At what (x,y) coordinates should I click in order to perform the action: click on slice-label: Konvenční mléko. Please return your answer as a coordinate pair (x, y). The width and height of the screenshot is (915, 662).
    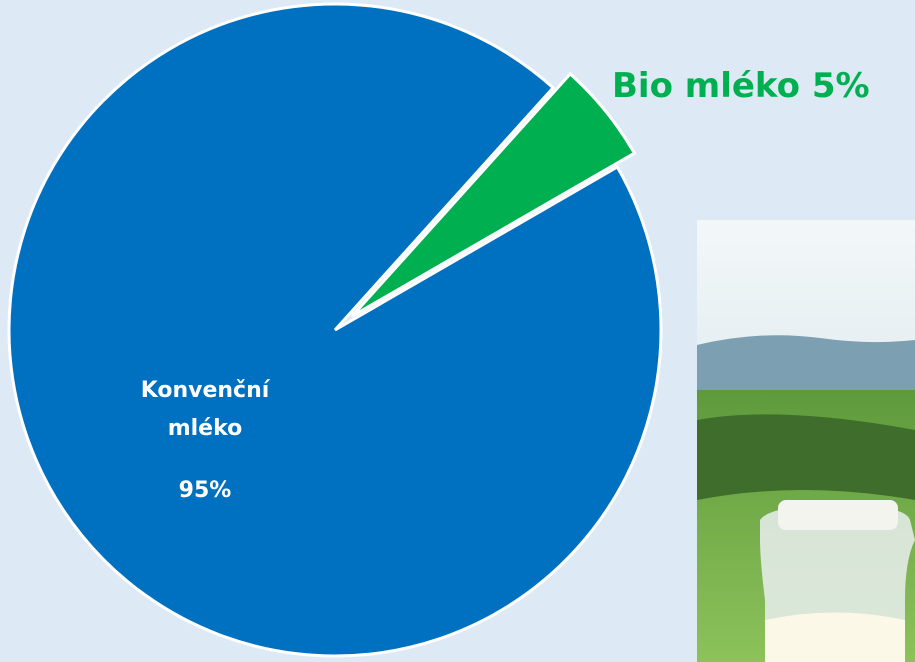
    Looking at the image, I should click on (205, 409).